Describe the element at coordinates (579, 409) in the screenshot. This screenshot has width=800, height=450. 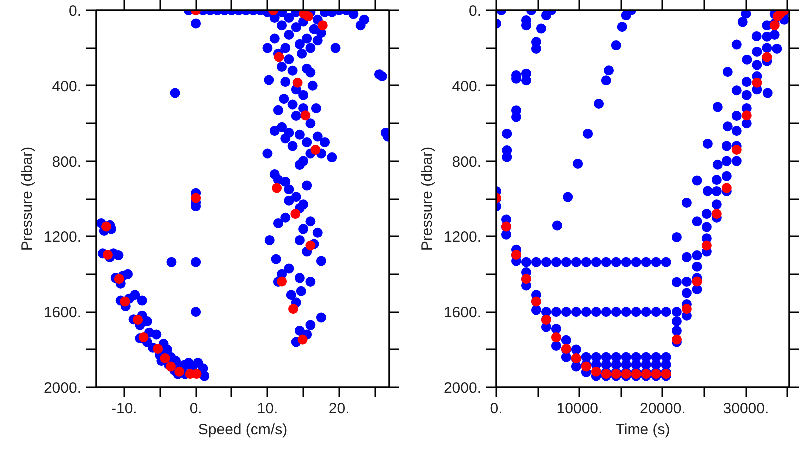
I see `x-tick-label: 10000.` at that location.